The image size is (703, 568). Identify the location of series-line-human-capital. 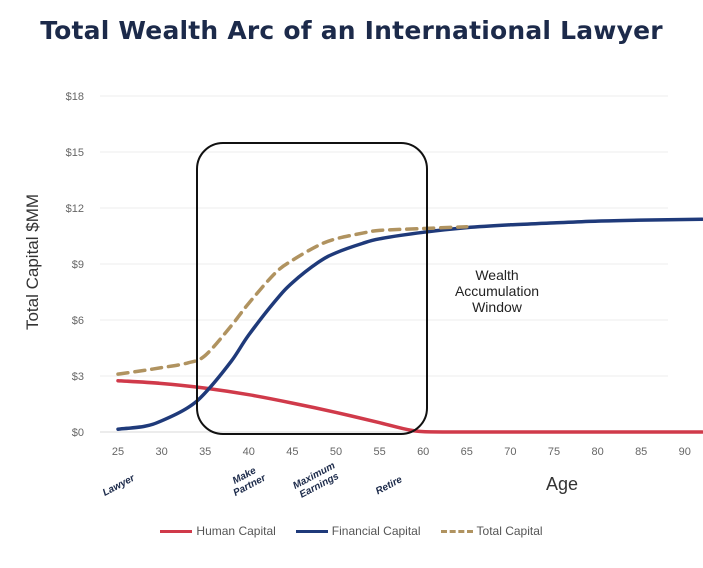
(409, 406).